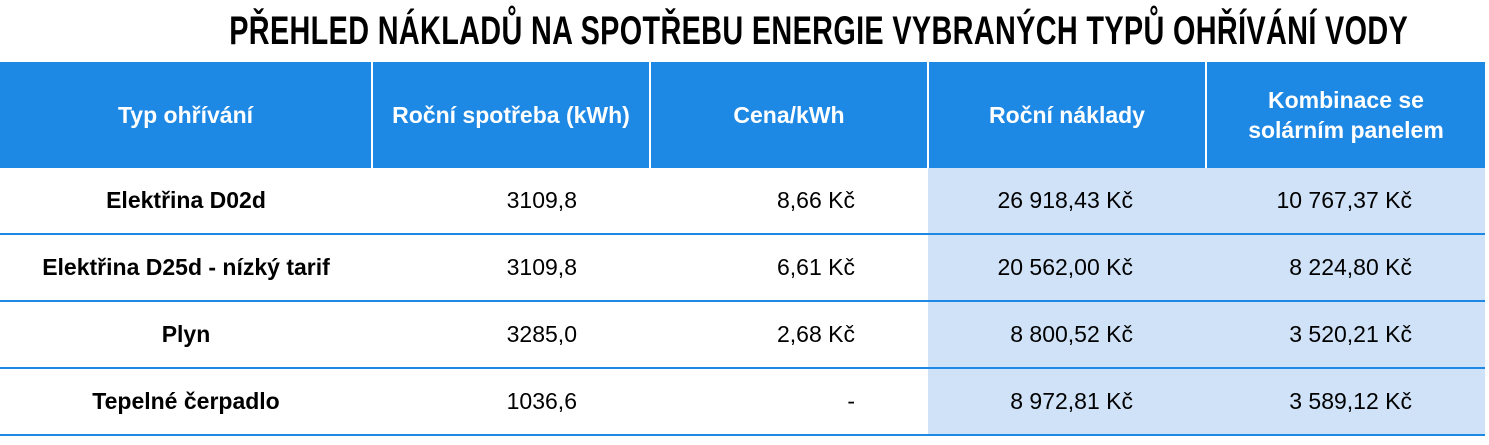 The image size is (1489, 445). What do you see at coordinates (1345, 268) in the screenshot?
I see `table-cell: 8 224,80 Kč` at bounding box center [1345, 268].